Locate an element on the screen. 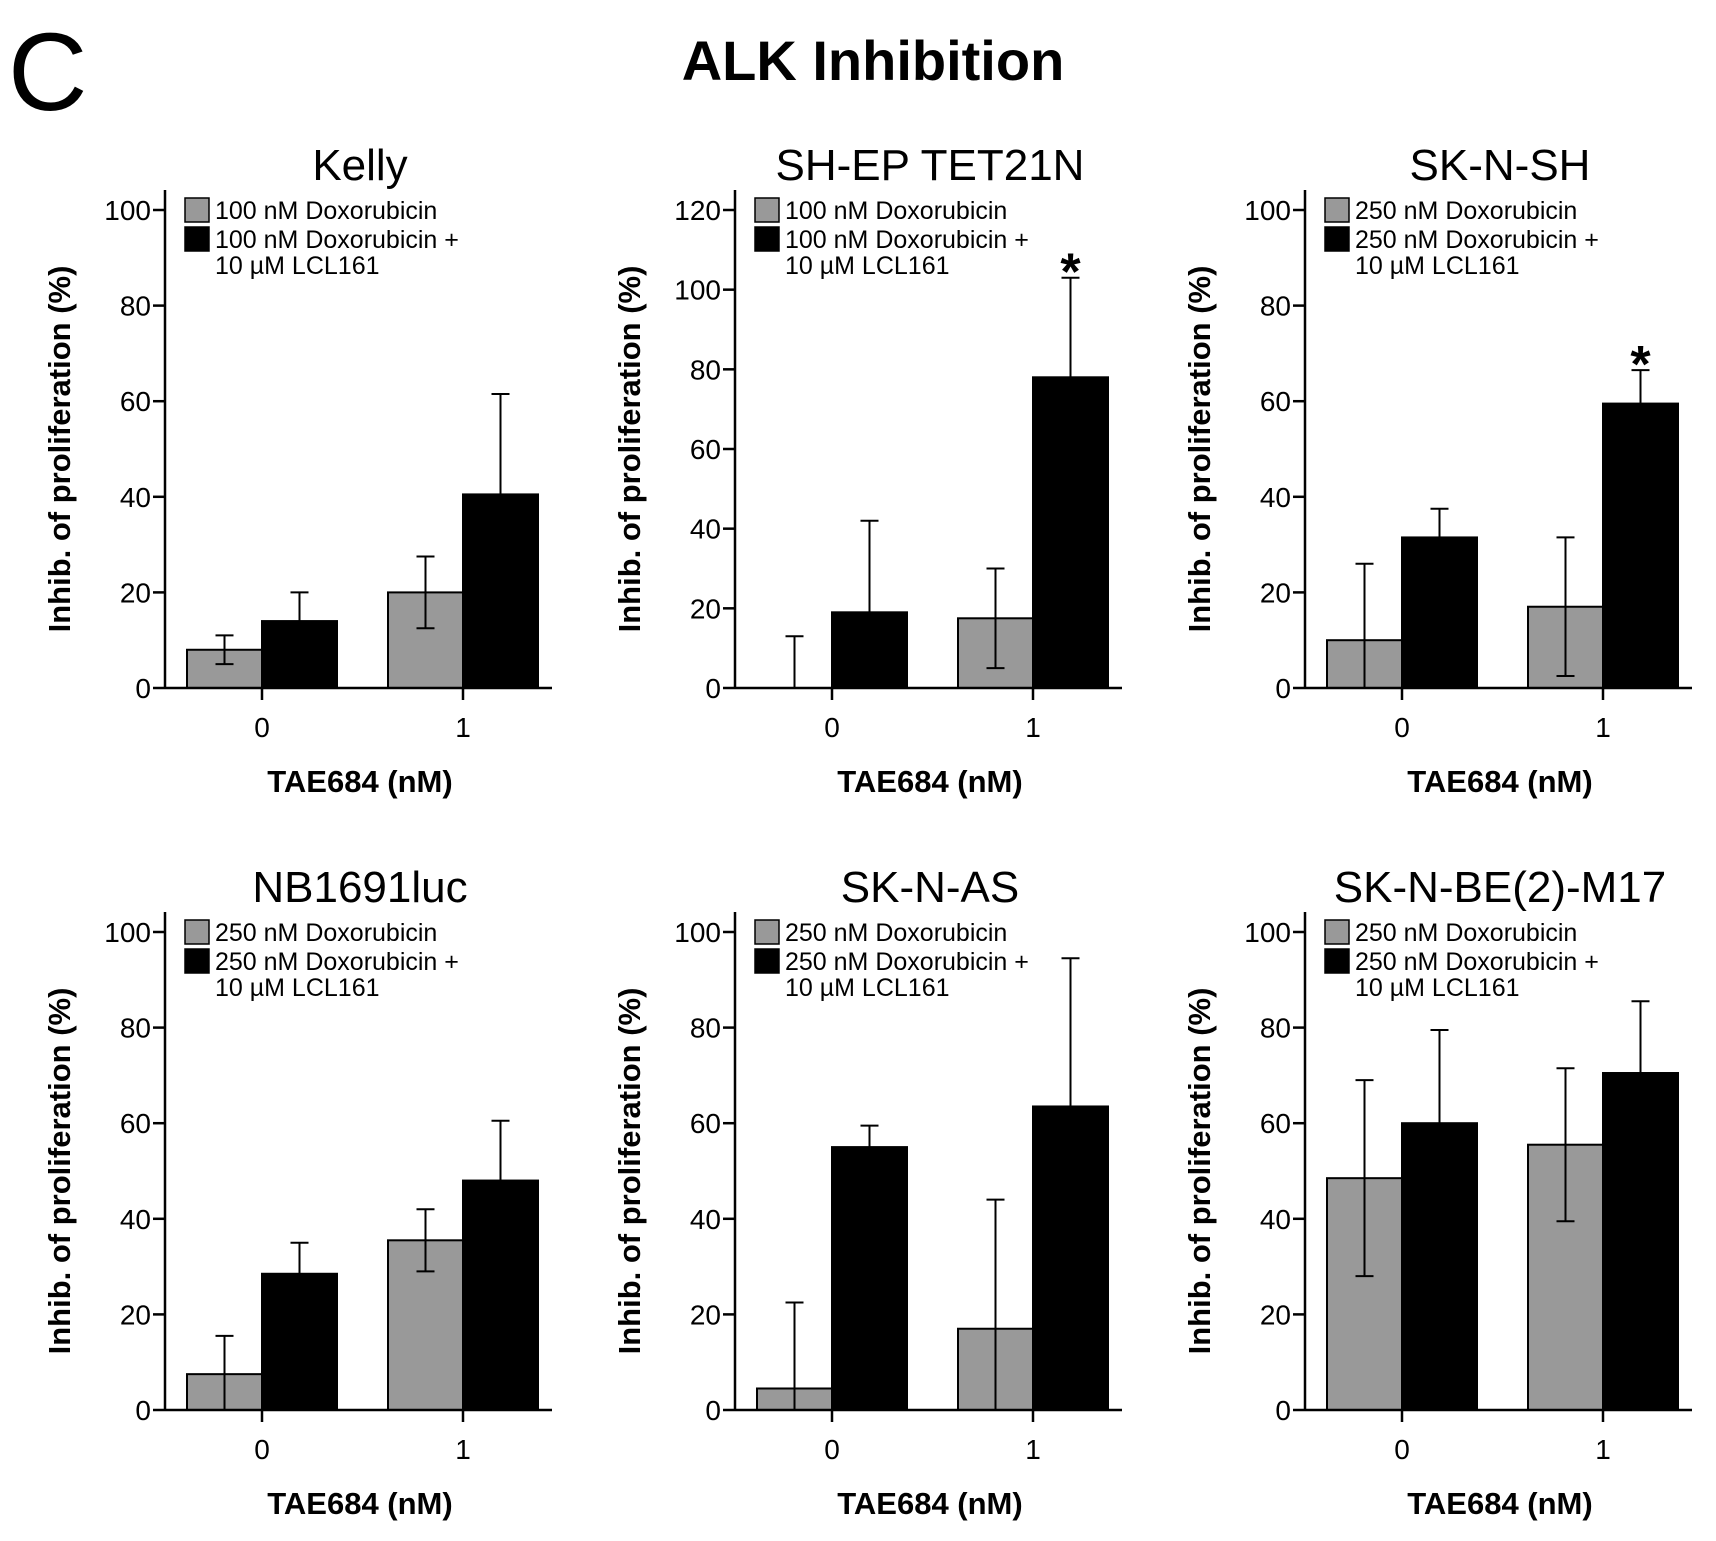  chart-title: Kelly is located at coordinates (359, 165).